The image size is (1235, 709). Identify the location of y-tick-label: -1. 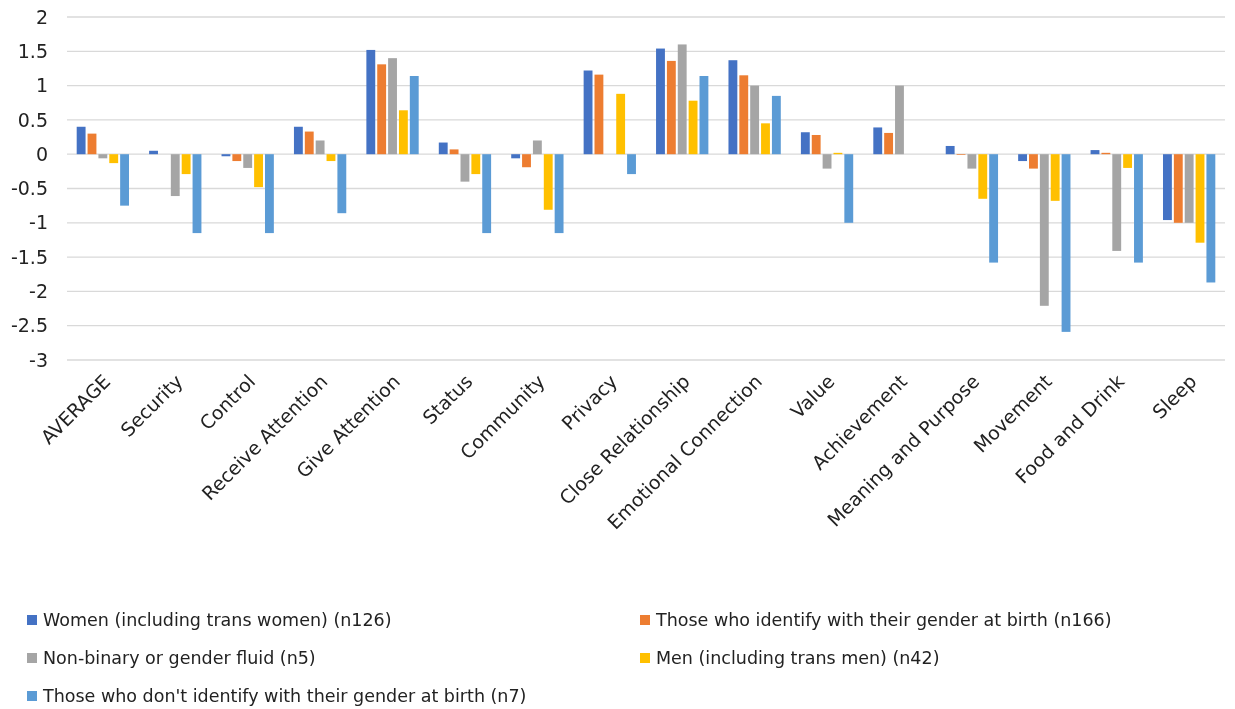
(38, 222).